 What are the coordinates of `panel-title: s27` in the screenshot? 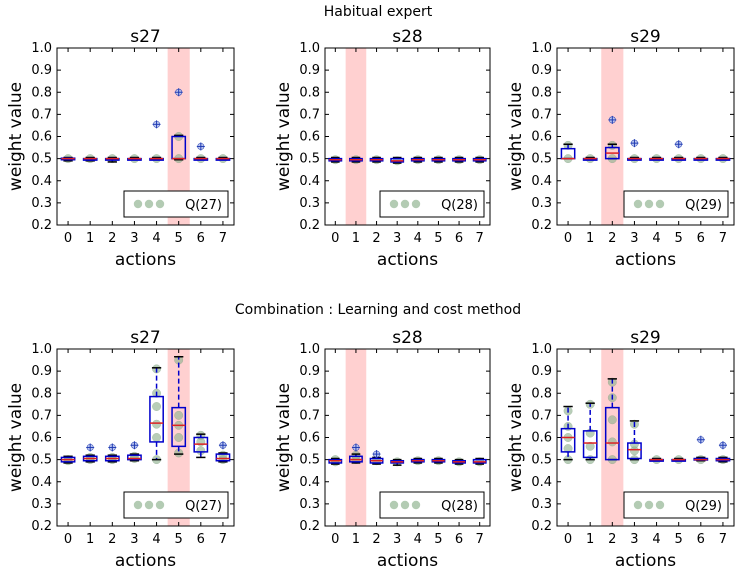 It's located at (145, 338).